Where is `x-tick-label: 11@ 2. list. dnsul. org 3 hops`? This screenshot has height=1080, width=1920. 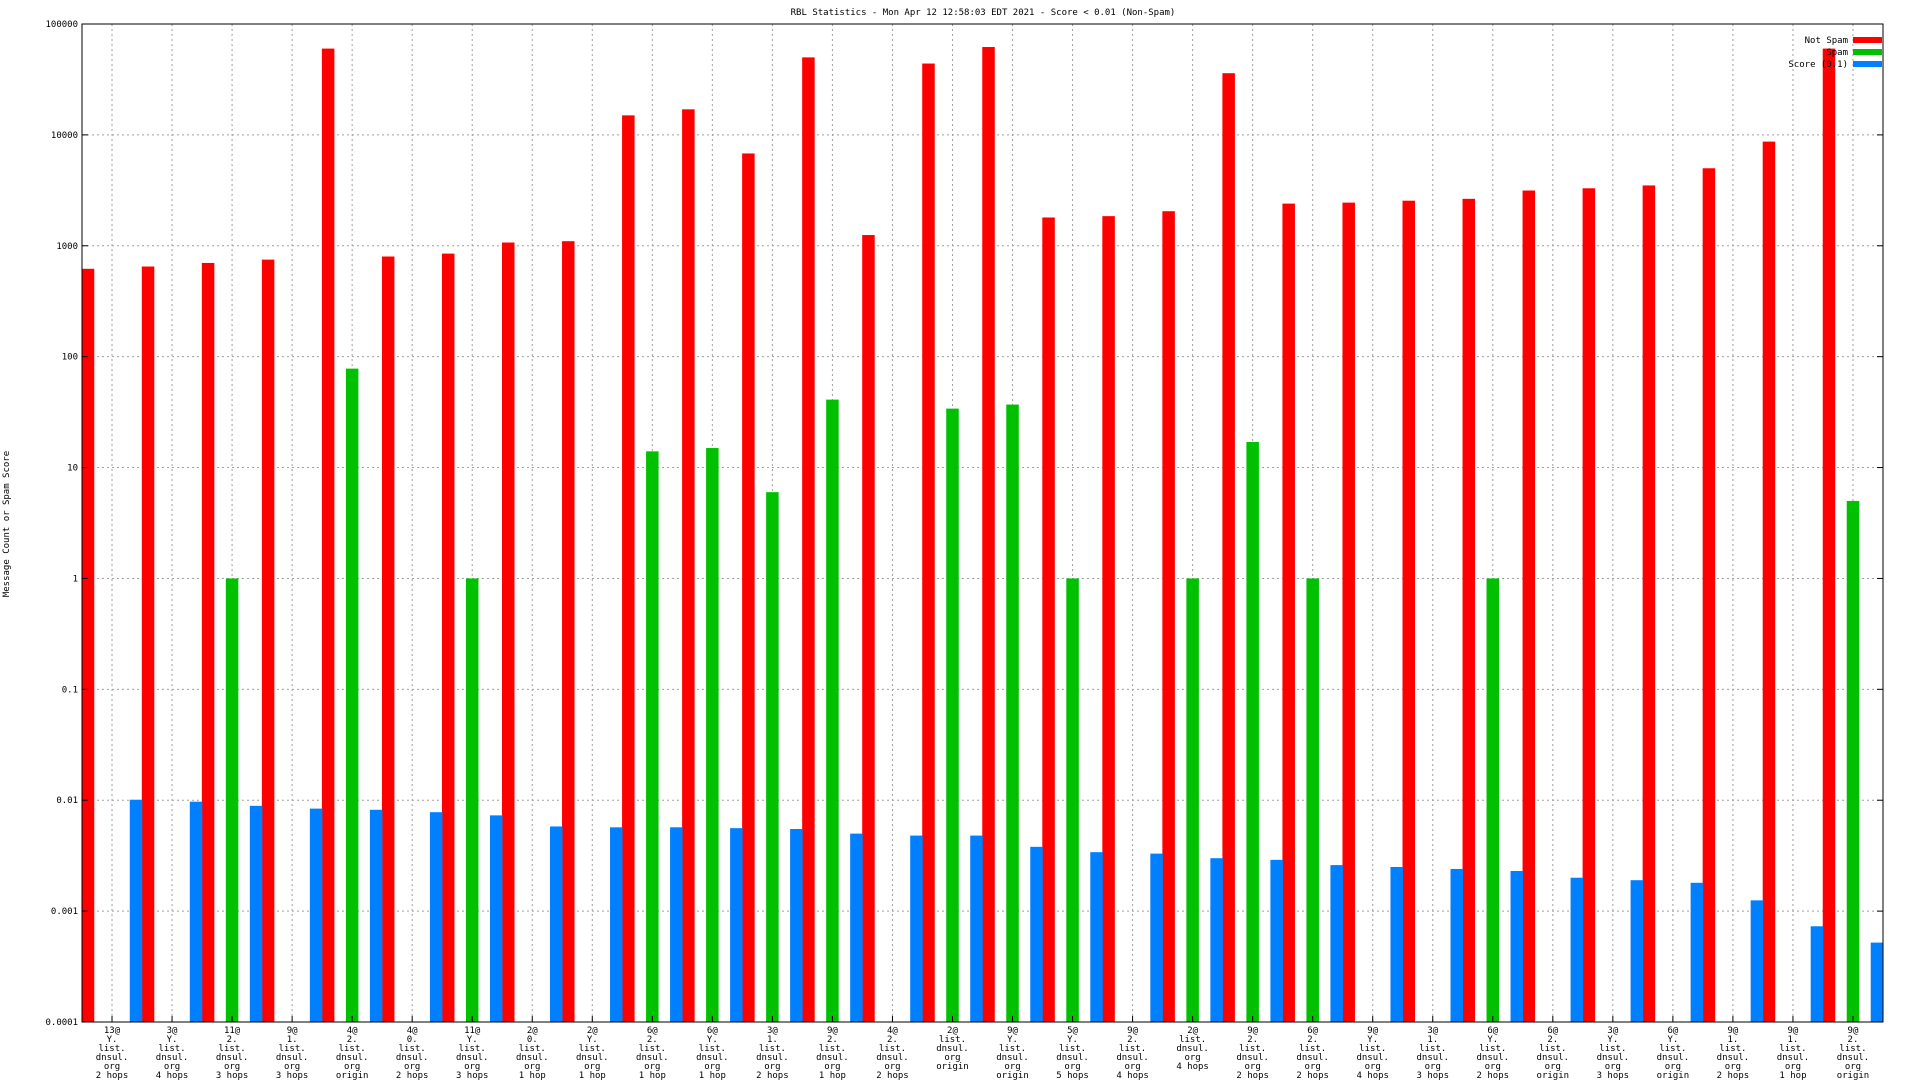 x-tick-label: 11@ 2. list. dnsul. org 3 hops is located at coordinates (232, 1053).